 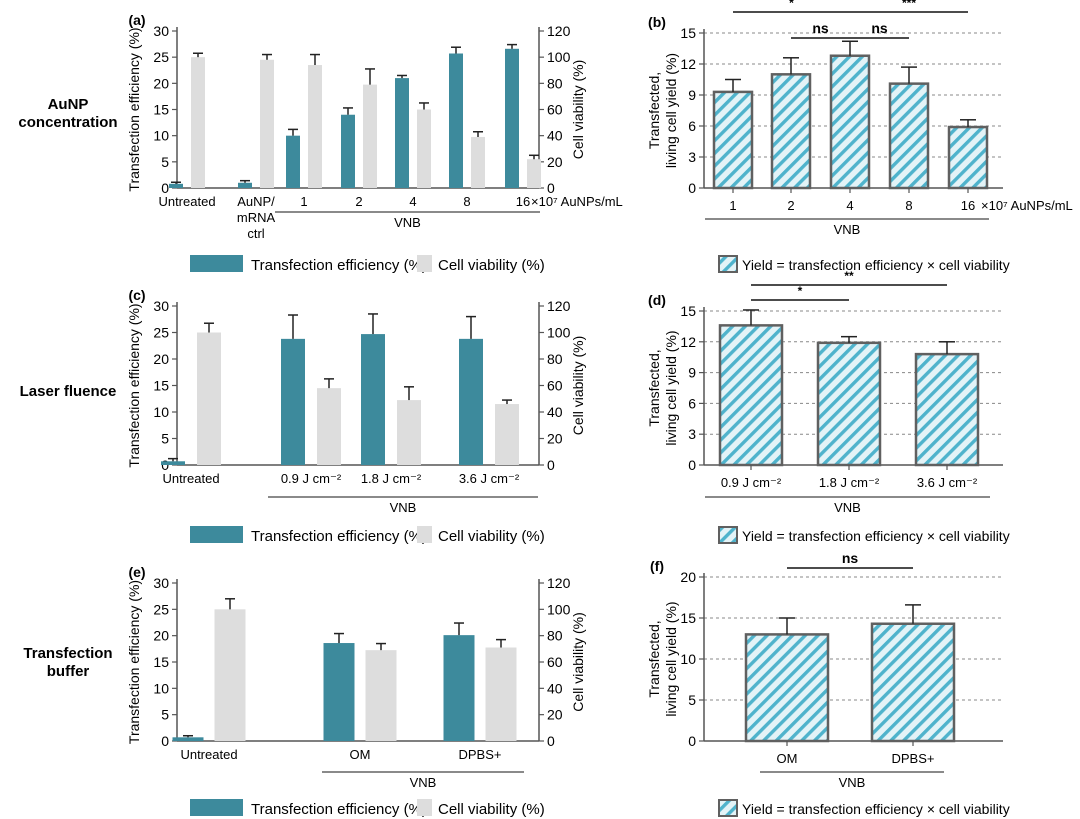 I want to click on panel-label: (f), so click(x=657, y=566).